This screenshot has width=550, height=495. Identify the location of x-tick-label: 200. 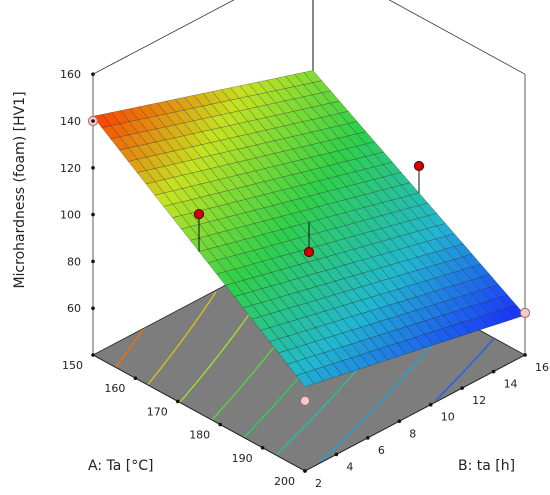
(284, 481).